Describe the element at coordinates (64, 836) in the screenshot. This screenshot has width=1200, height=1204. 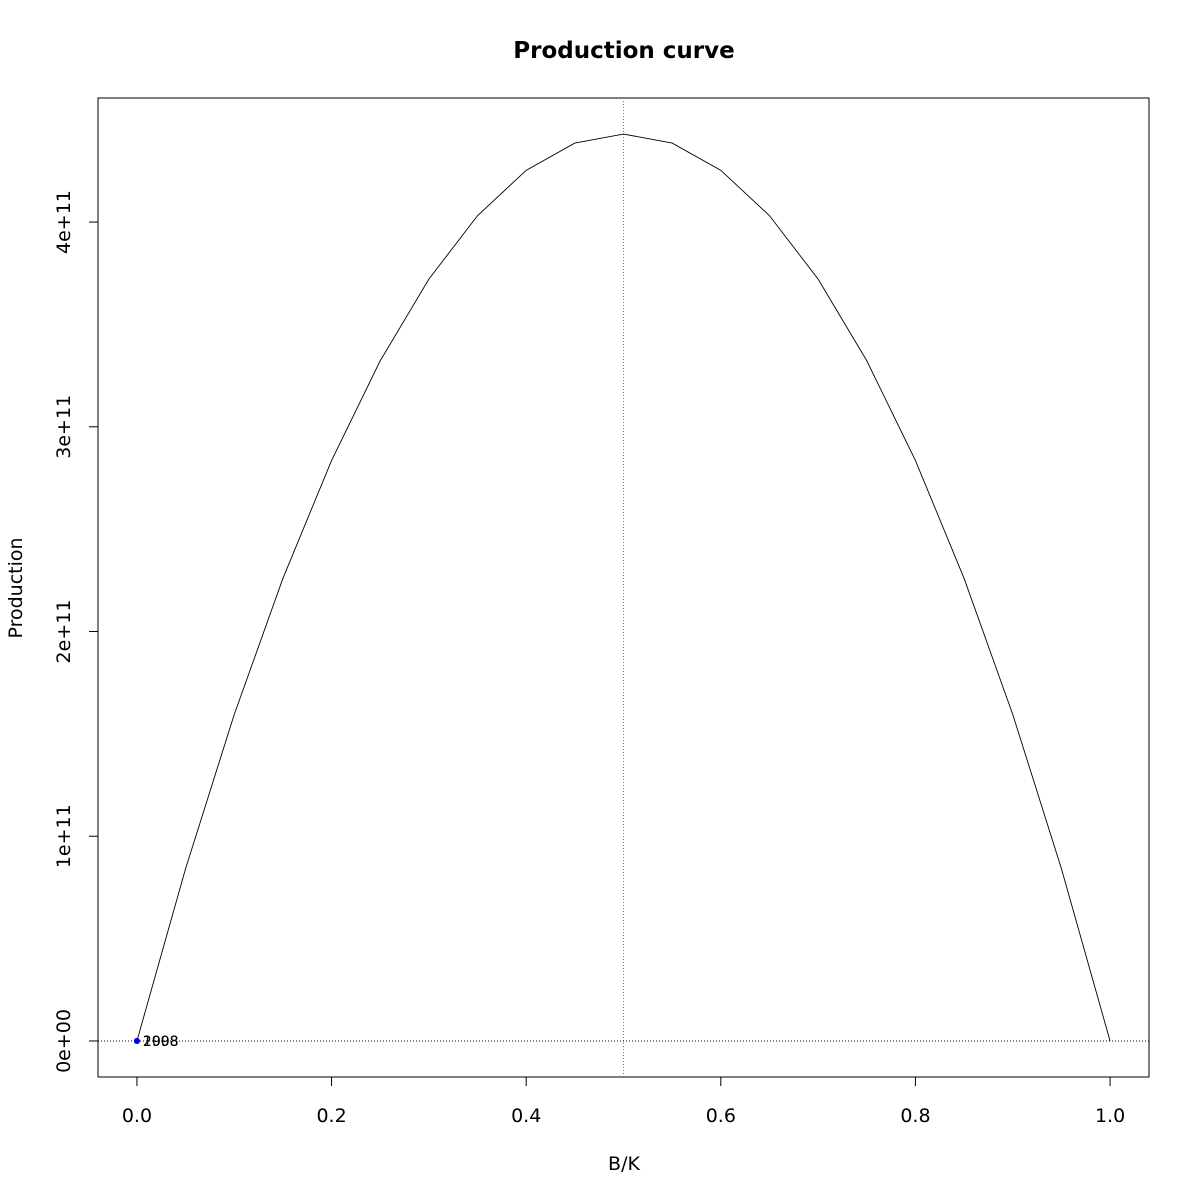
I see `y-tick-label: 1e+11` at that location.